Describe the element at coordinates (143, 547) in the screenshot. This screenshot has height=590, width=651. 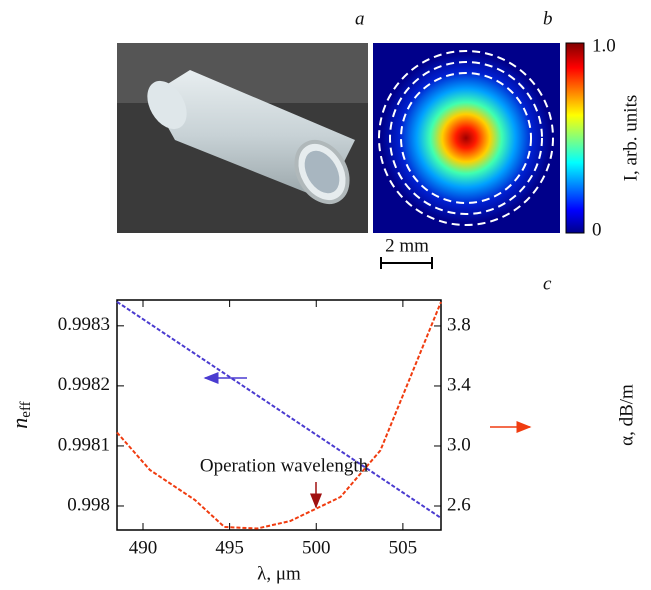
I see `x-tick-label: 490` at that location.